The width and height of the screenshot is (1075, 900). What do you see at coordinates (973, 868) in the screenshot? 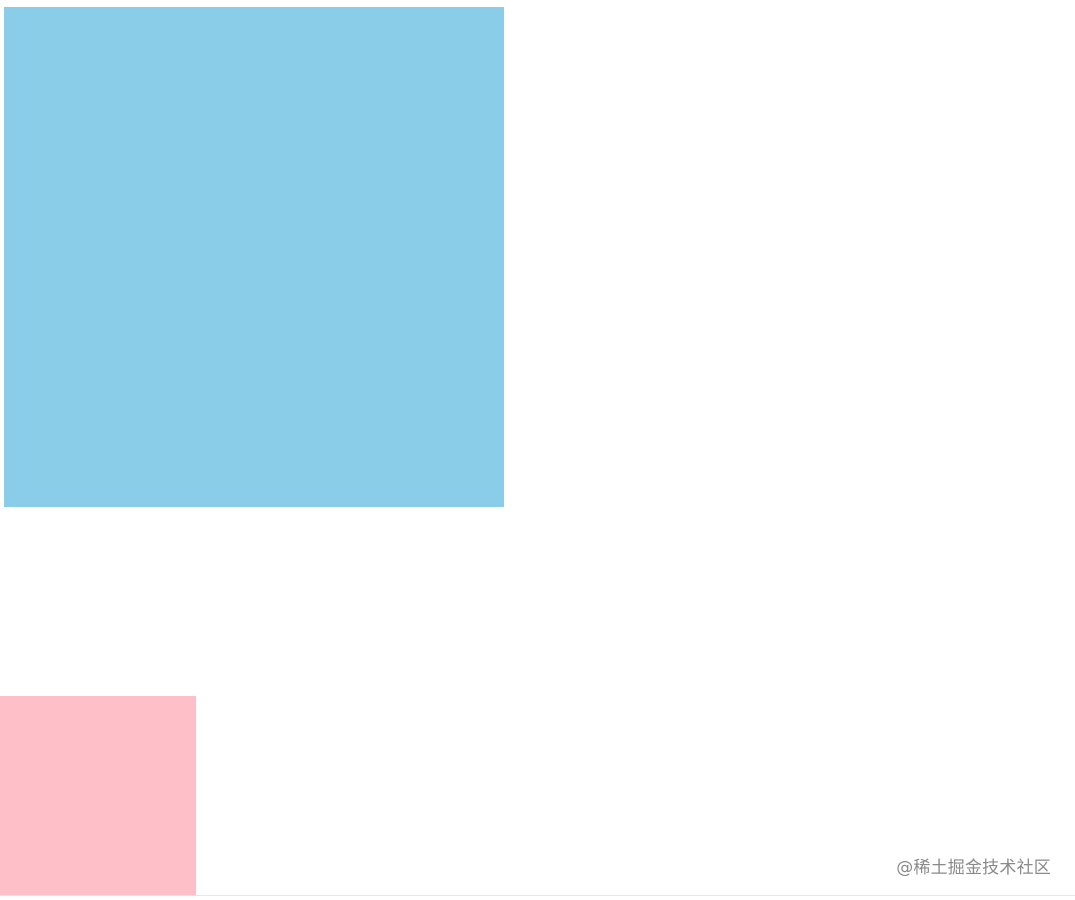
I see `watermark-text: @稀土掘金技术社区` at bounding box center [973, 868].